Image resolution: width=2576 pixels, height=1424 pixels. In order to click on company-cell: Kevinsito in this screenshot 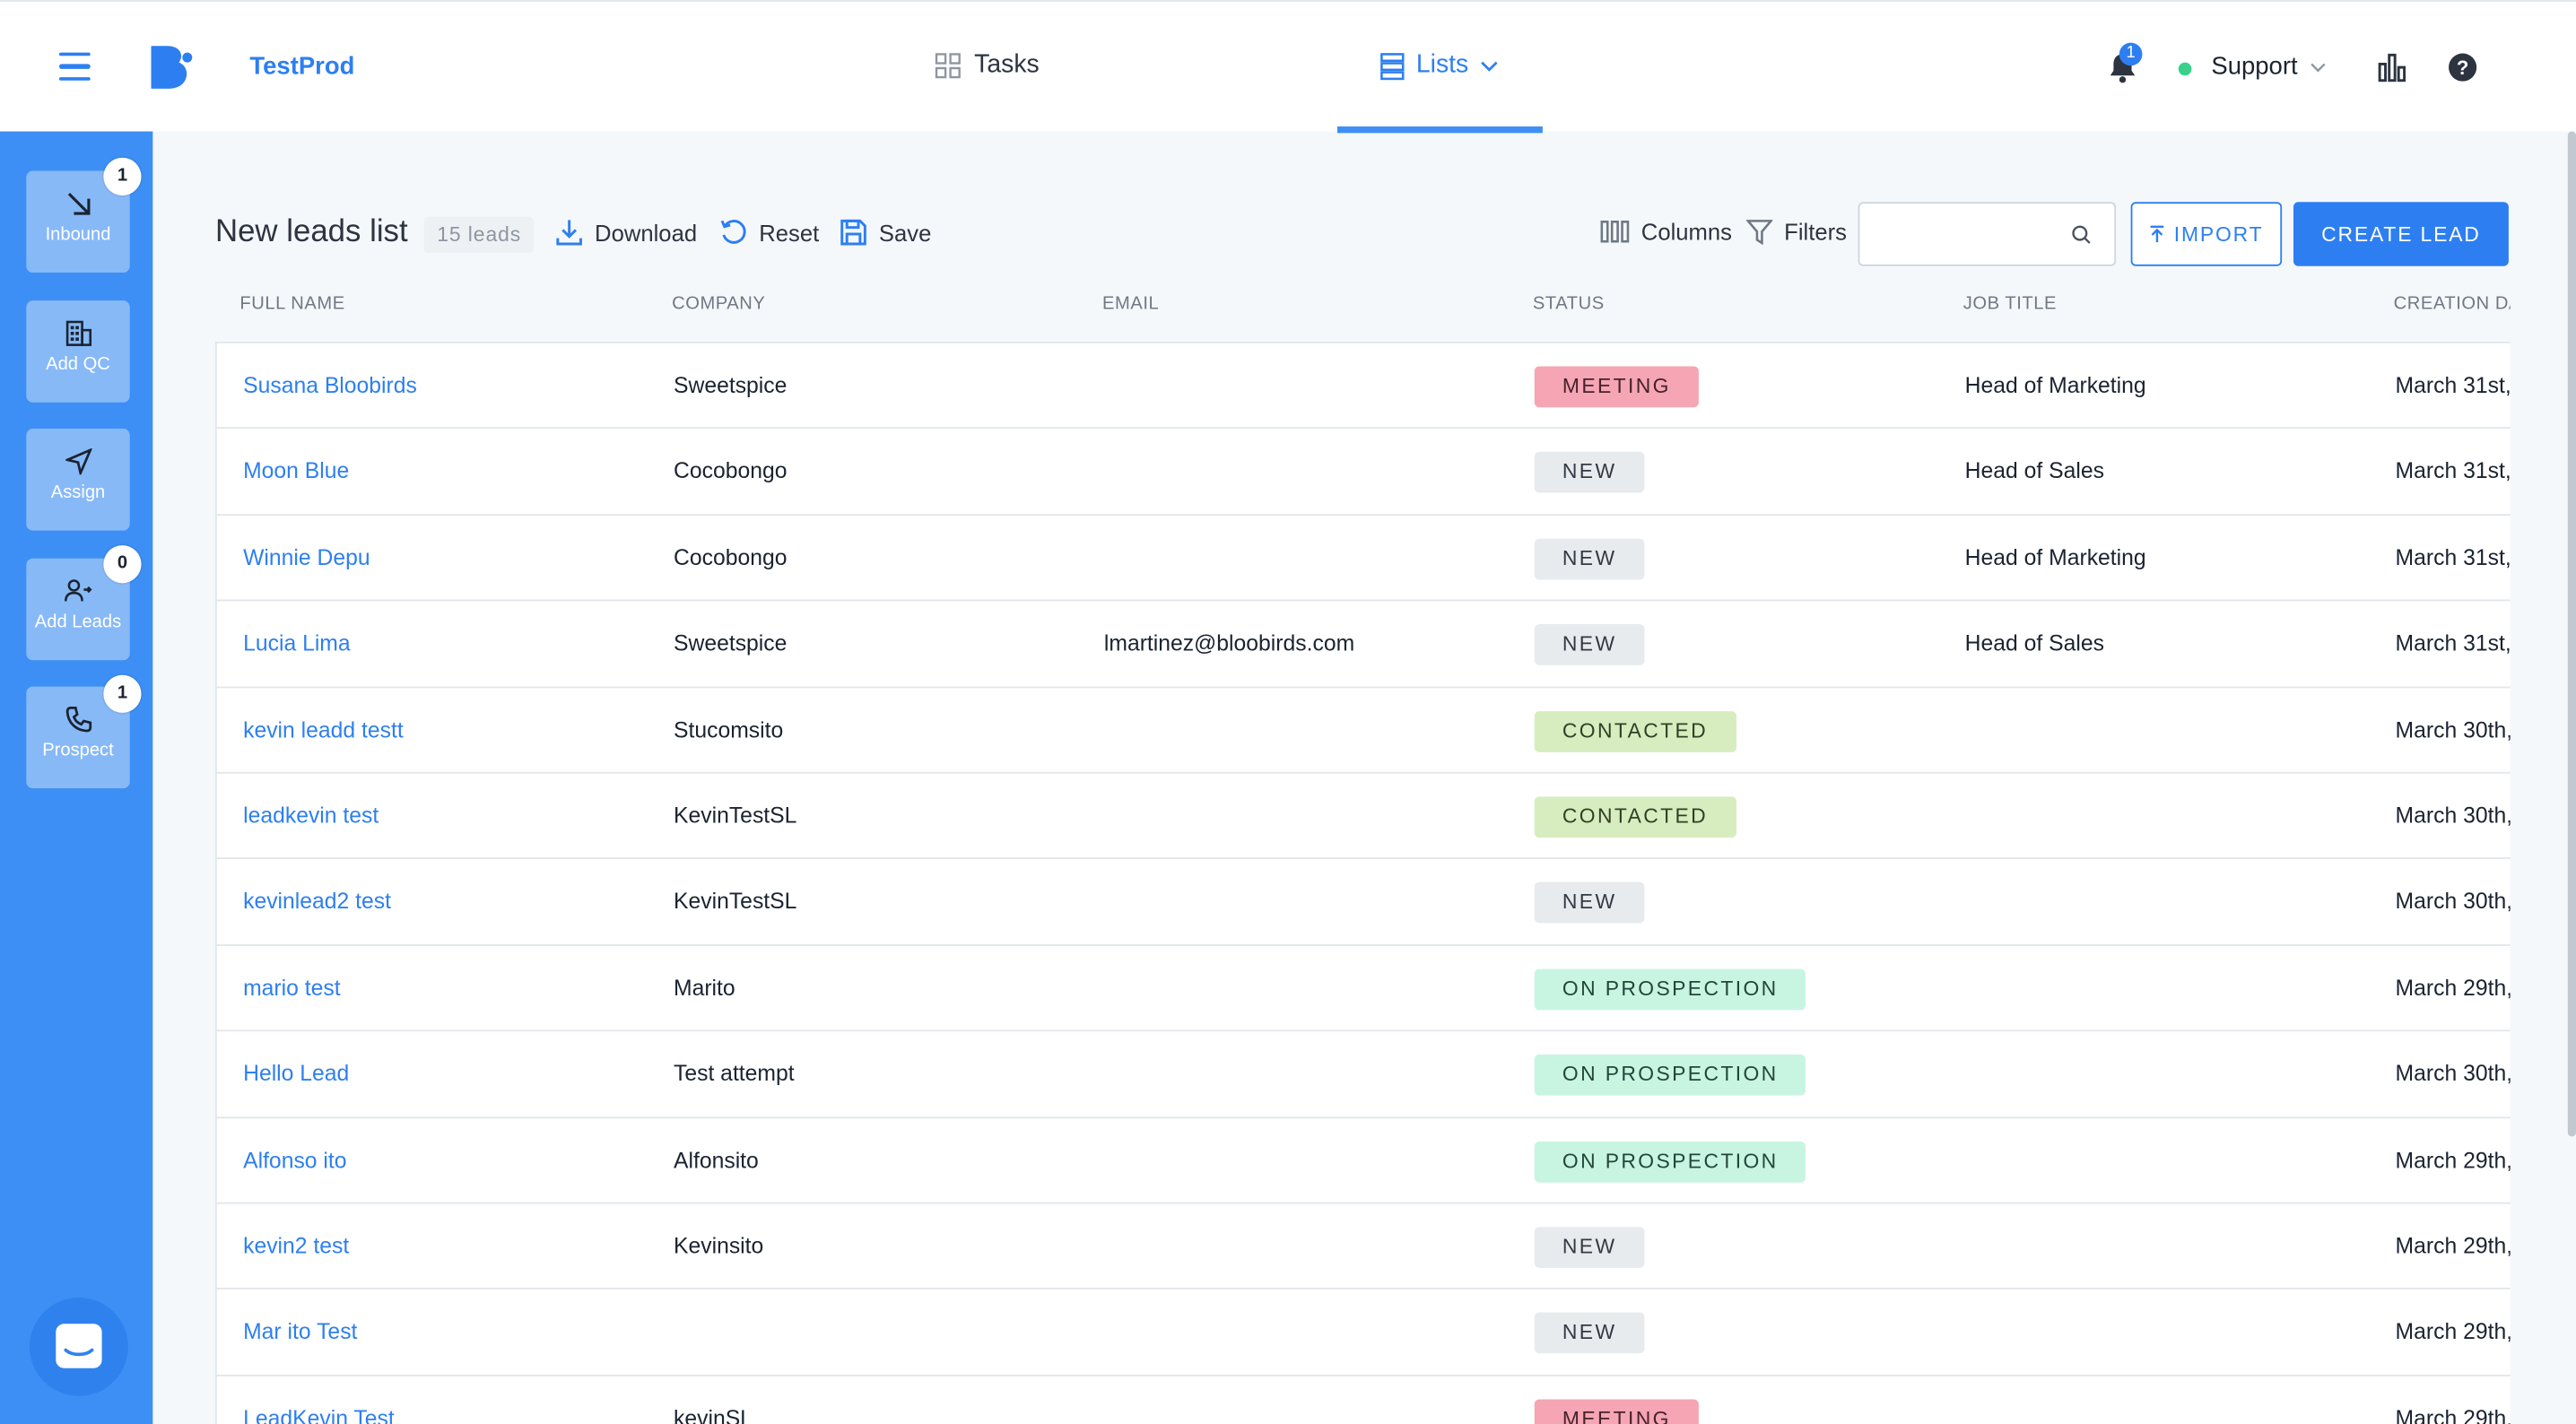, I will do `click(718, 1246)`.